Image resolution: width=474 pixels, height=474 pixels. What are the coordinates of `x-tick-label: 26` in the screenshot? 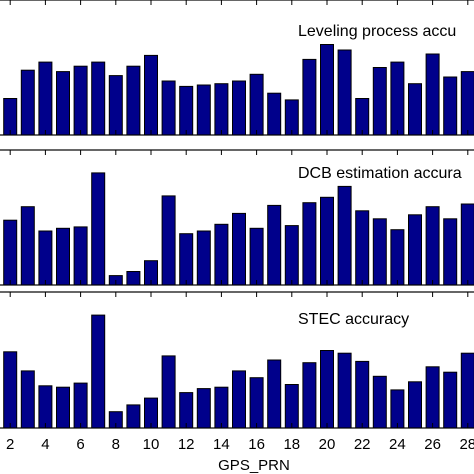 It's located at (432, 444).